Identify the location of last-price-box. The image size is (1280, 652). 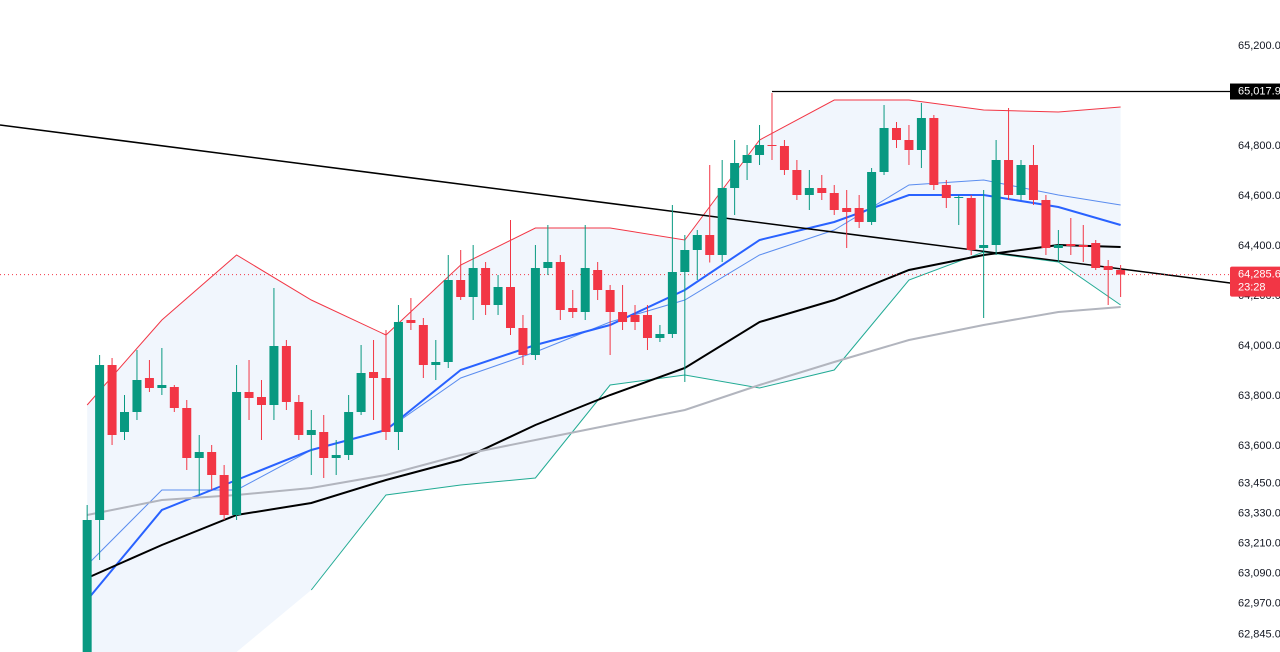
(1255, 281).